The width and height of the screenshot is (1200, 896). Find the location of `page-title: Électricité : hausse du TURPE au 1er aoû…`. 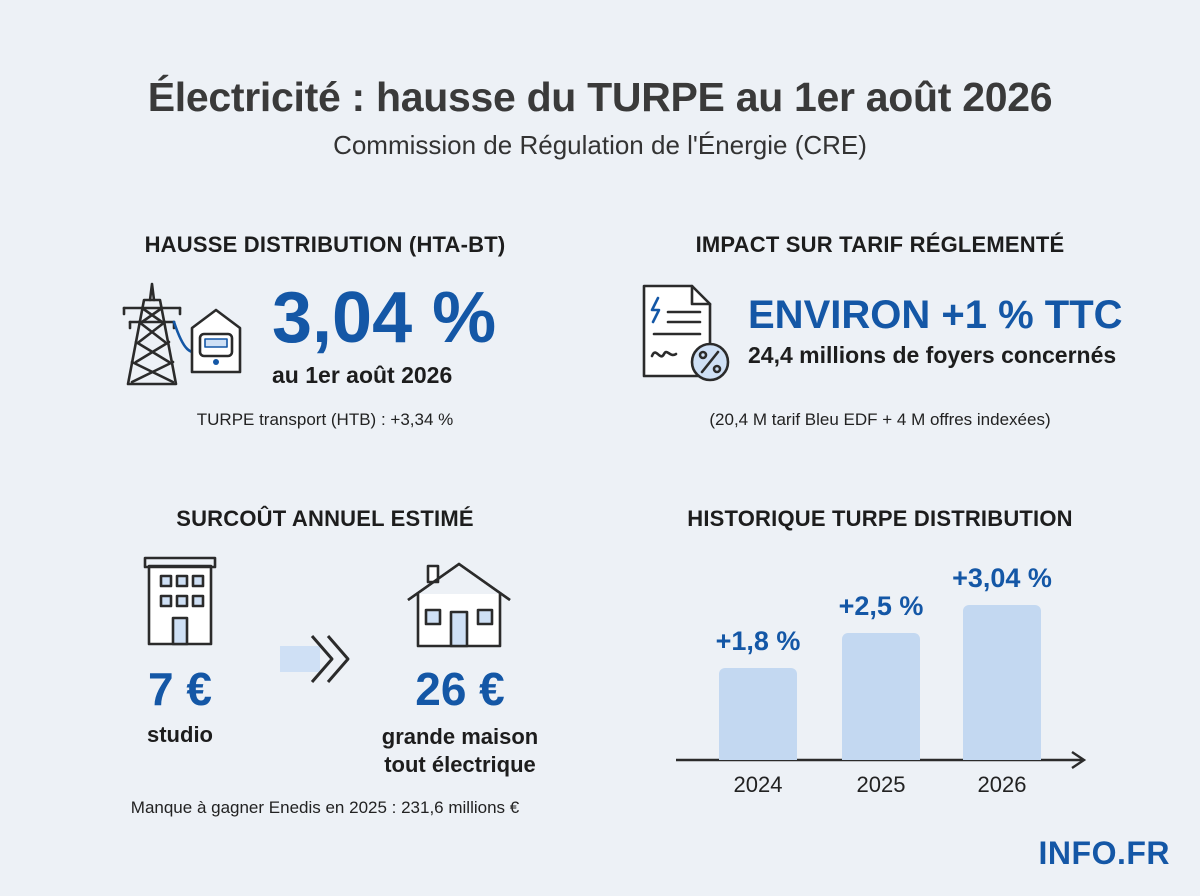

page-title: Électricité : hausse du TURPE au 1er aoû… is located at coordinates (600, 97).